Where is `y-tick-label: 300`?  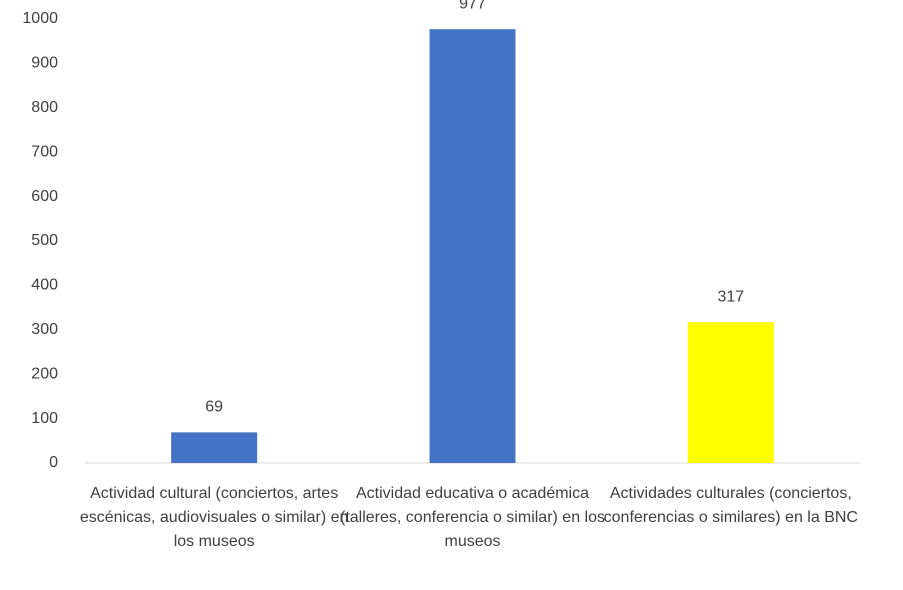 y-tick-label: 300 is located at coordinates (44, 329).